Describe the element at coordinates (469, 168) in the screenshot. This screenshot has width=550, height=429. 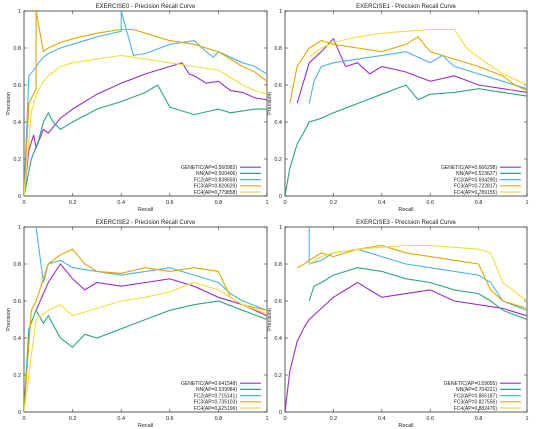
I see `legend-label: GENETIC(AP=0.666298)` at that location.